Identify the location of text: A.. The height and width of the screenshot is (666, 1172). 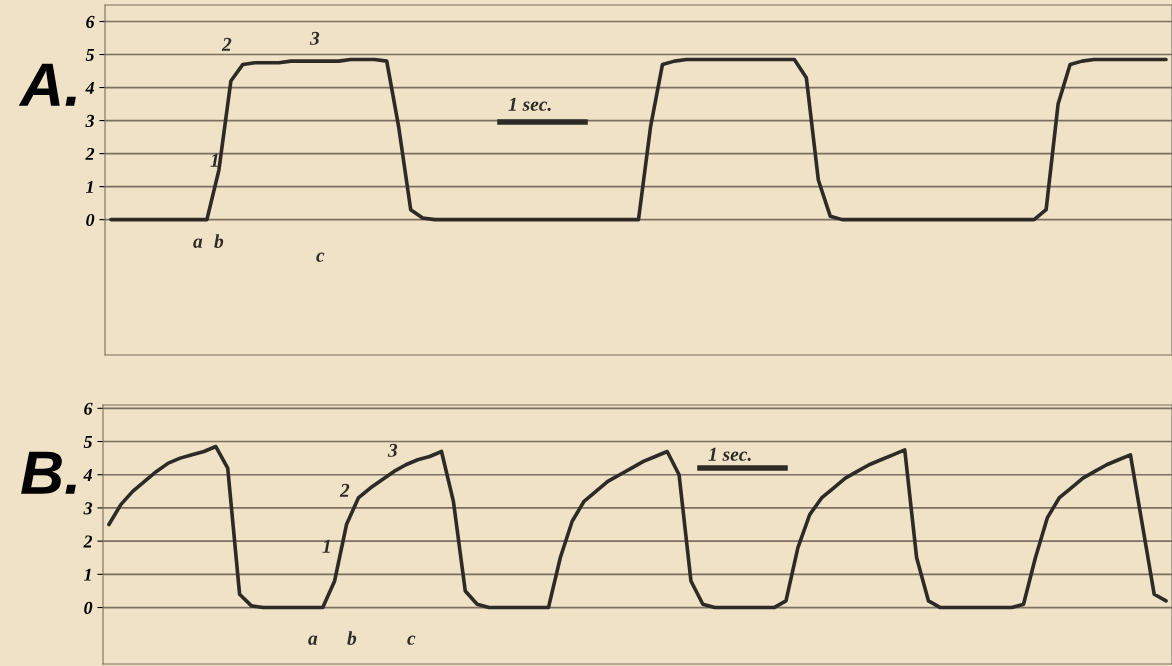
(47, 84).